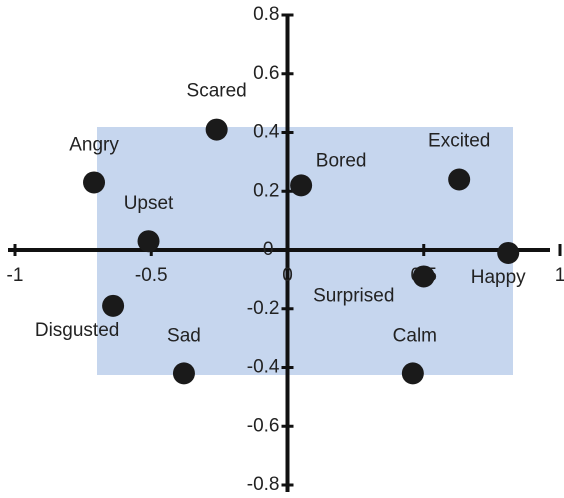  I want to click on point-label: Happy, so click(498, 277).